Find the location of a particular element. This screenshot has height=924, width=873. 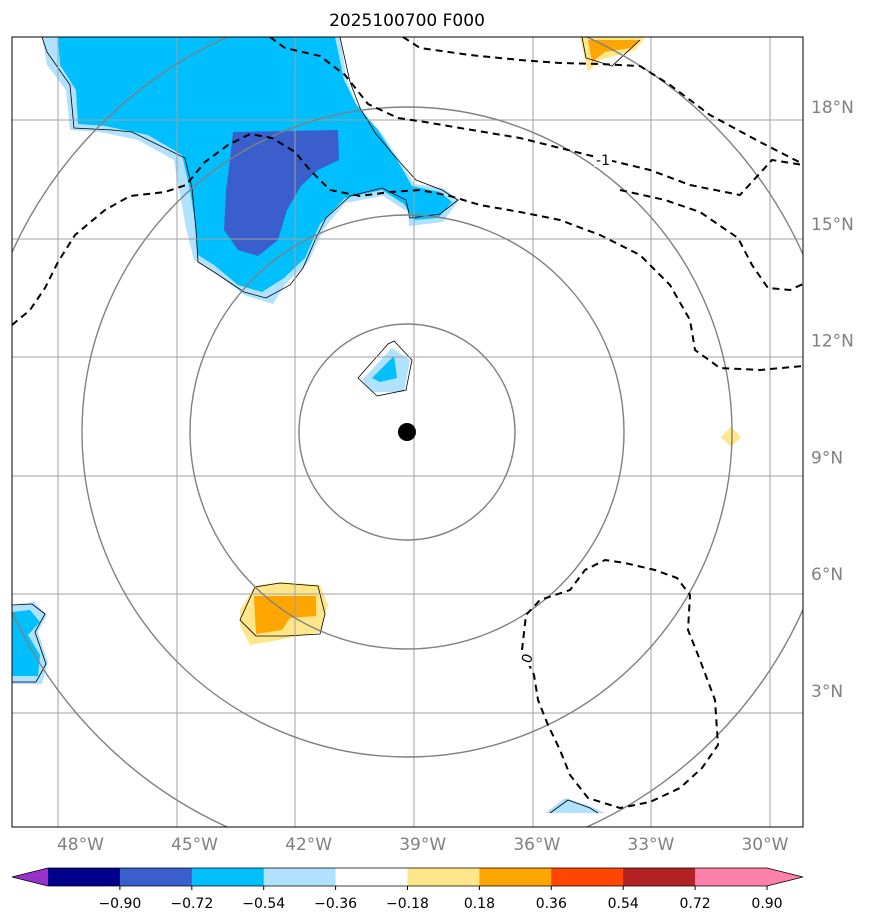

colorbar-outline is located at coordinates (407, 877).